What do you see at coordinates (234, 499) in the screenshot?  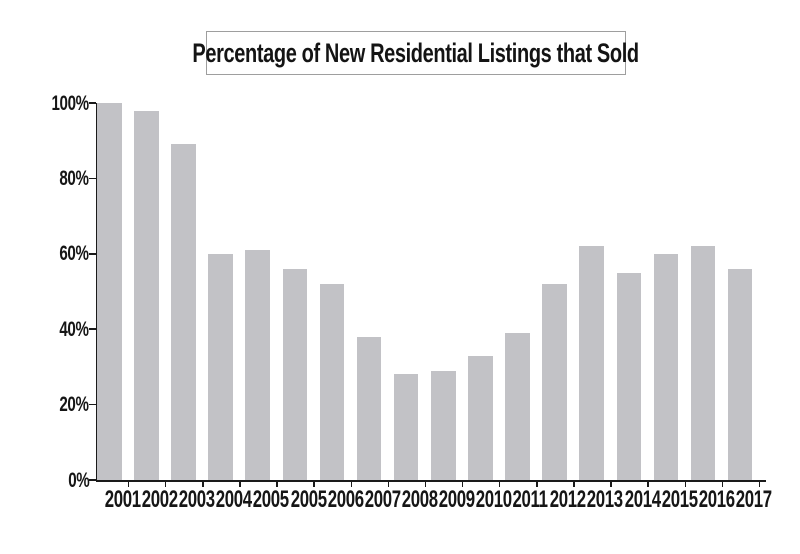 I see `x-tick-label-text: 2004` at bounding box center [234, 499].